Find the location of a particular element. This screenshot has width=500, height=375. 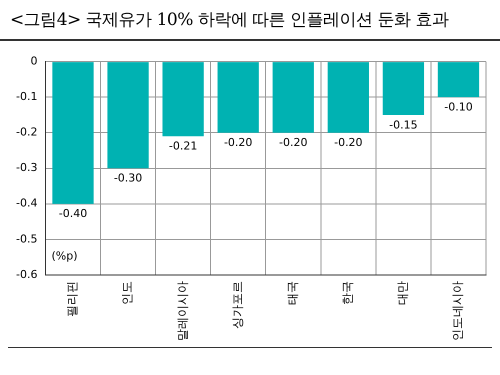

x-tick-label: 필리핀 is located at coordinates (72, 299).